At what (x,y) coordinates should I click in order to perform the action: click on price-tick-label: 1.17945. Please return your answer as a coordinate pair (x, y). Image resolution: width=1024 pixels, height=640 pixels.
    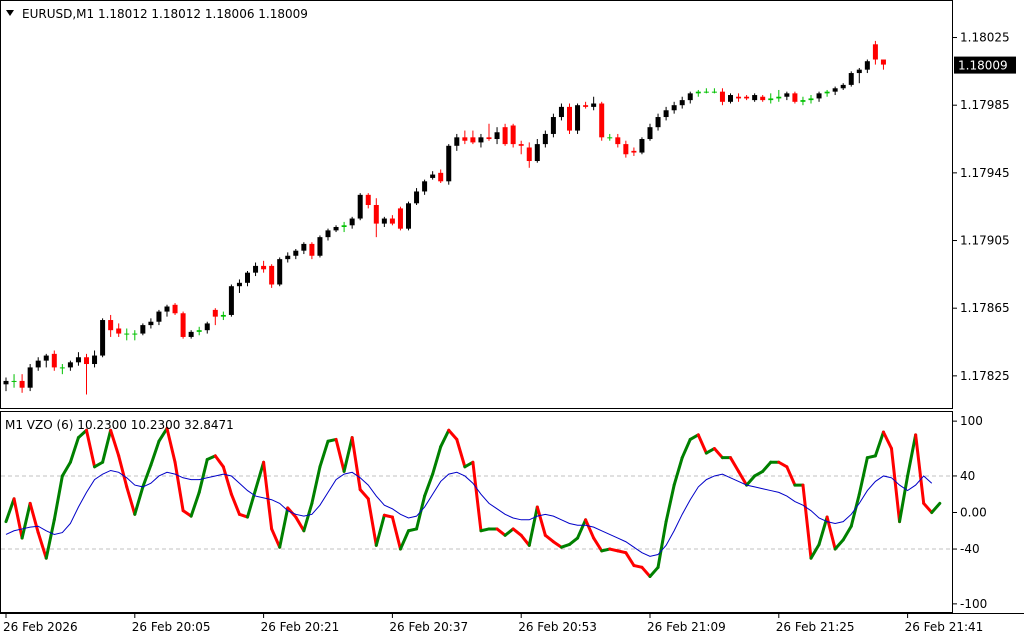
    Looking at the image, I should click on (985, 173).